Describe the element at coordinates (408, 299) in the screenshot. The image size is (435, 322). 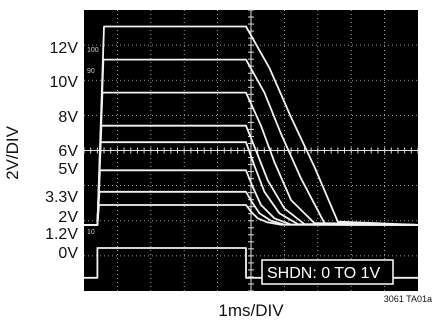
I see `figure-id: 3061 TA01a` at that location.